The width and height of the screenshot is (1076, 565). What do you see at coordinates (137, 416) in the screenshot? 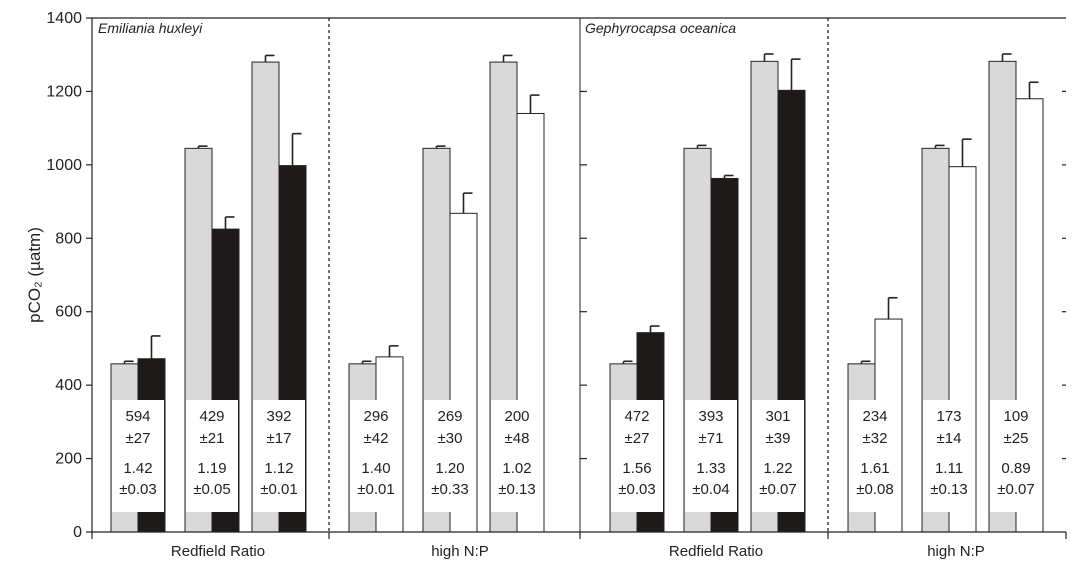
I see `annotation-text: 594` at bounding box center [137, 416].